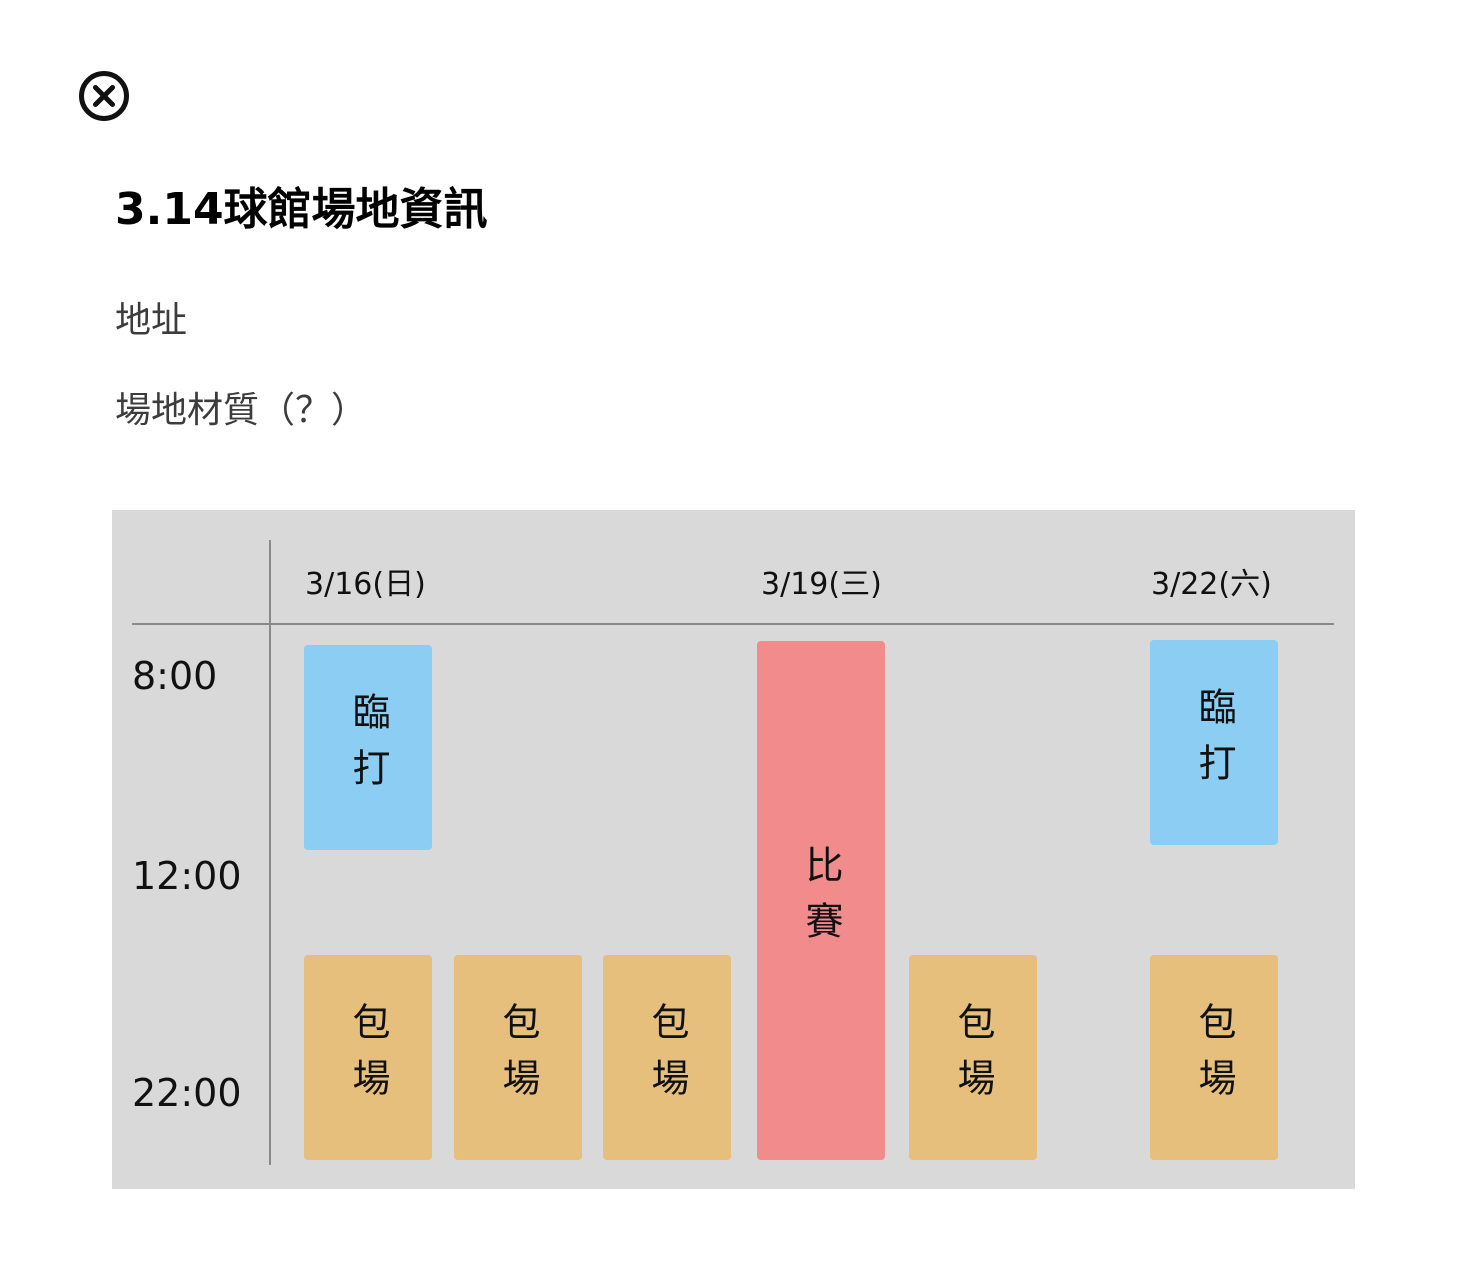 Image resolution: width=1467 pixels, height=1277 pixels. Describe the element at coordinates (365, 584) in the screenshot. I see `day-header-0316: 3/16(日)` at that location.